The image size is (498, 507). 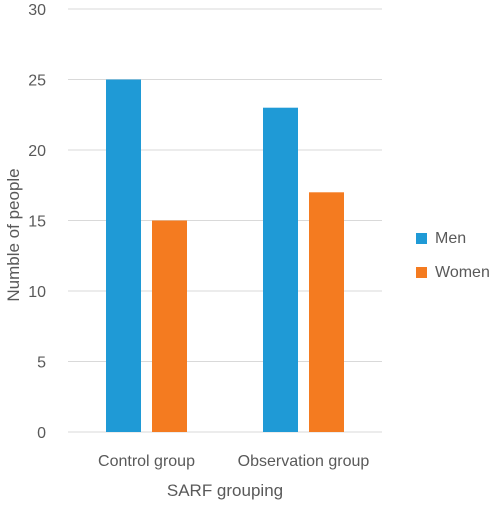 What do you see at coordinates (146, 461) in the screenshot?
I see `x-tick-label: Control group` at bounding box center [146, 461].